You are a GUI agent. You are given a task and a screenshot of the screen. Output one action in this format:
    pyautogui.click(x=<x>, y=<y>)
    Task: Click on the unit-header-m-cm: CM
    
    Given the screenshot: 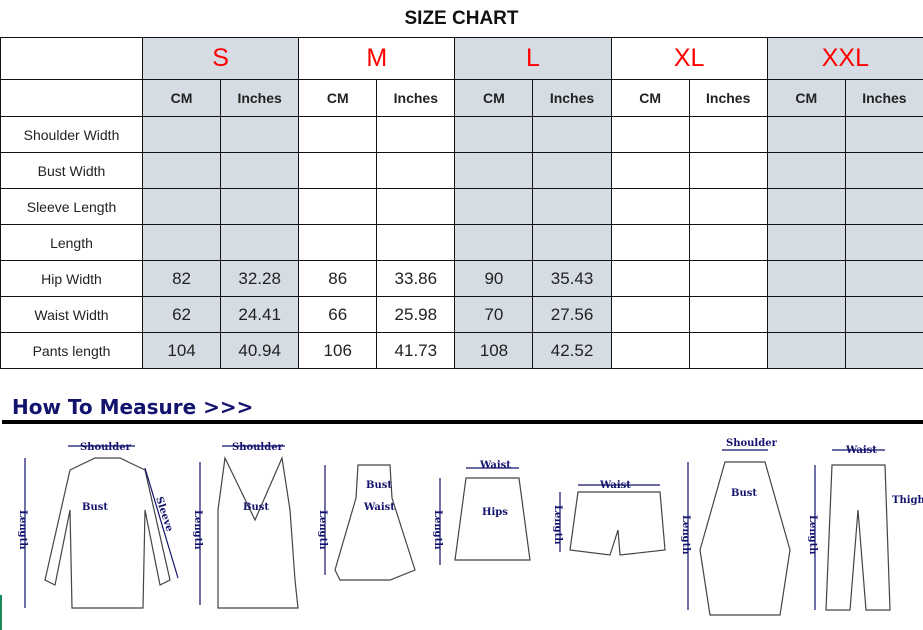 What is the action you would take?
    pyautogui.click(x=338, y=98)
    